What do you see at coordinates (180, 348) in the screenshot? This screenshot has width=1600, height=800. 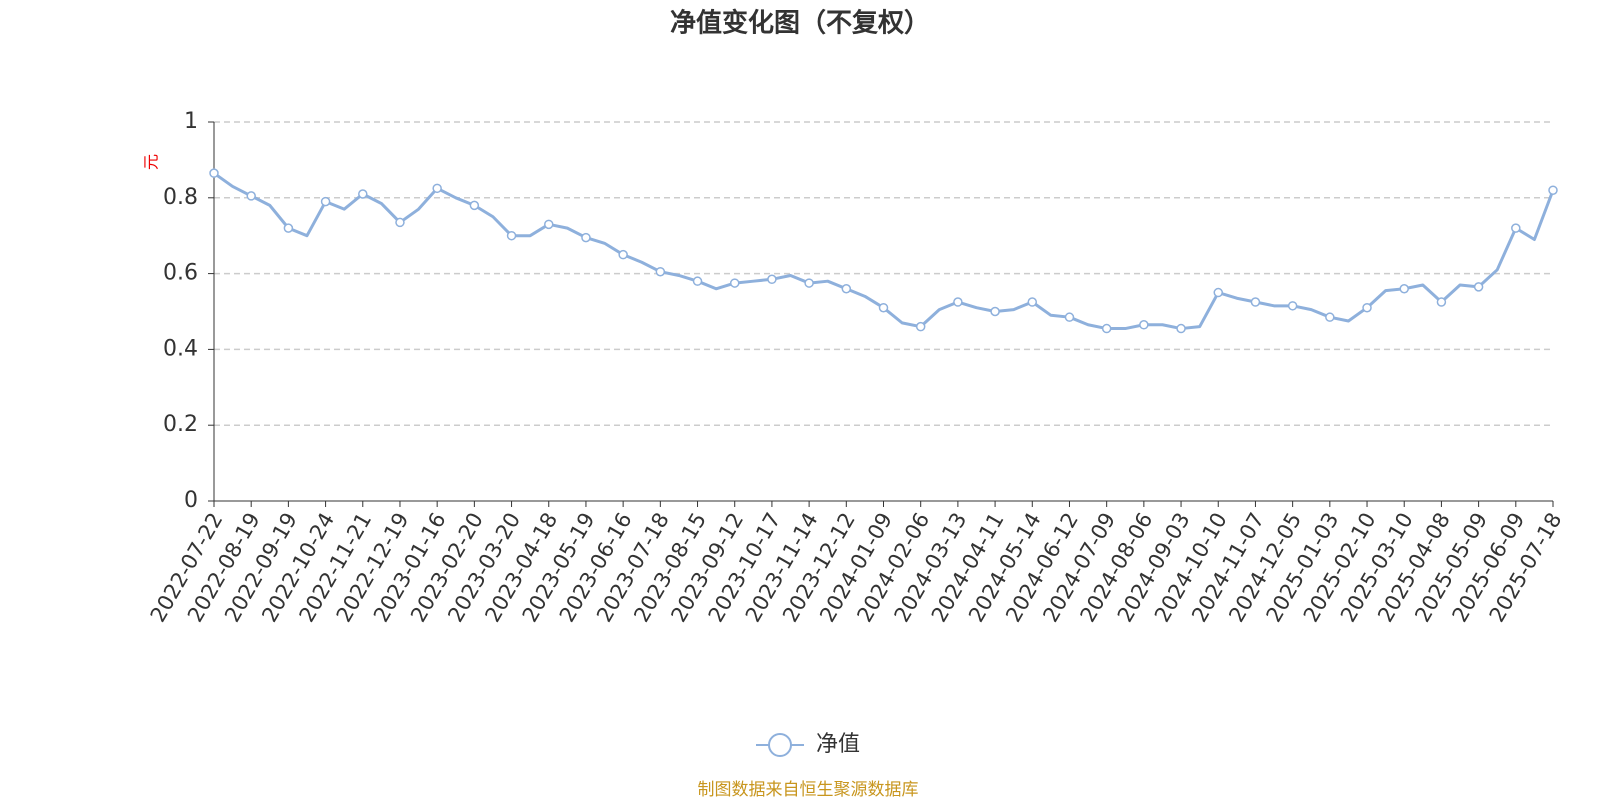 I see `y-tick-label: 0.4` at bounding box center [180, 348].